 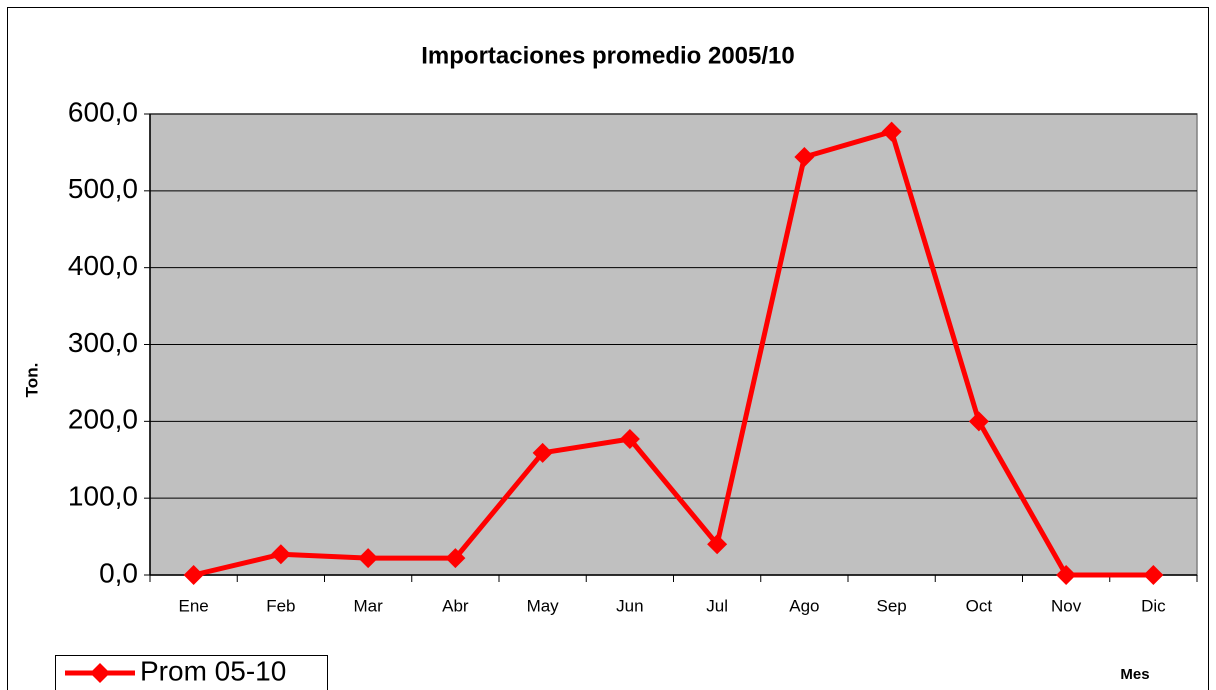 I want to click on x-tick-label: Oct, so click(x=979, y=605).